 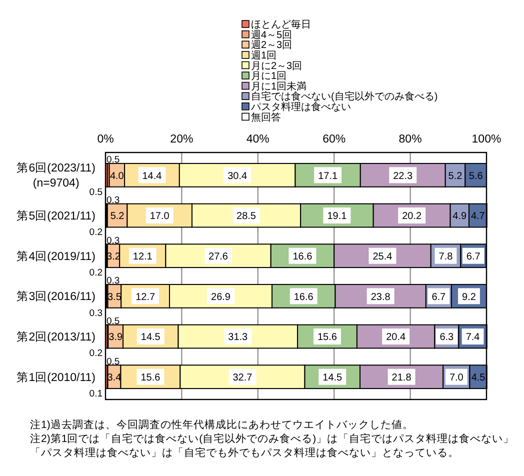 What do you see at coordinates (115, 338) in the screenshot?
I see `data-label: 3.9` at bounding box center [115, 338].